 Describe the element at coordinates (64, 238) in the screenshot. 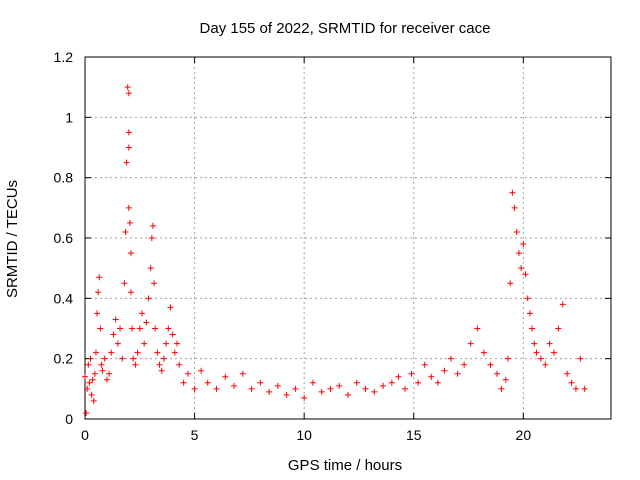

I see `y-tick-label: 0.6` at that location.